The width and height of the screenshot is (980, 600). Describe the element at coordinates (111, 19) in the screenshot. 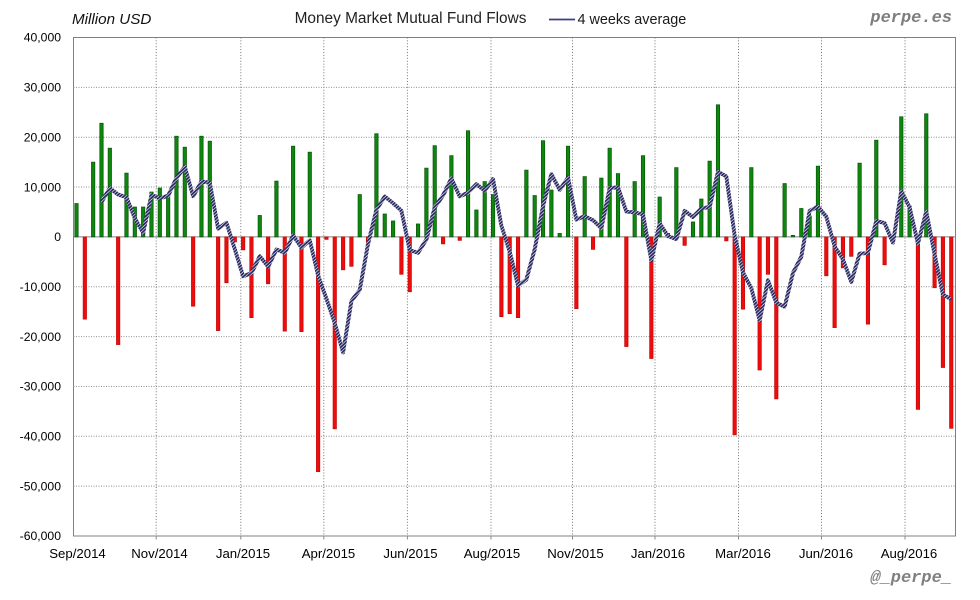

I see `svg-text: Million USD` at that location.